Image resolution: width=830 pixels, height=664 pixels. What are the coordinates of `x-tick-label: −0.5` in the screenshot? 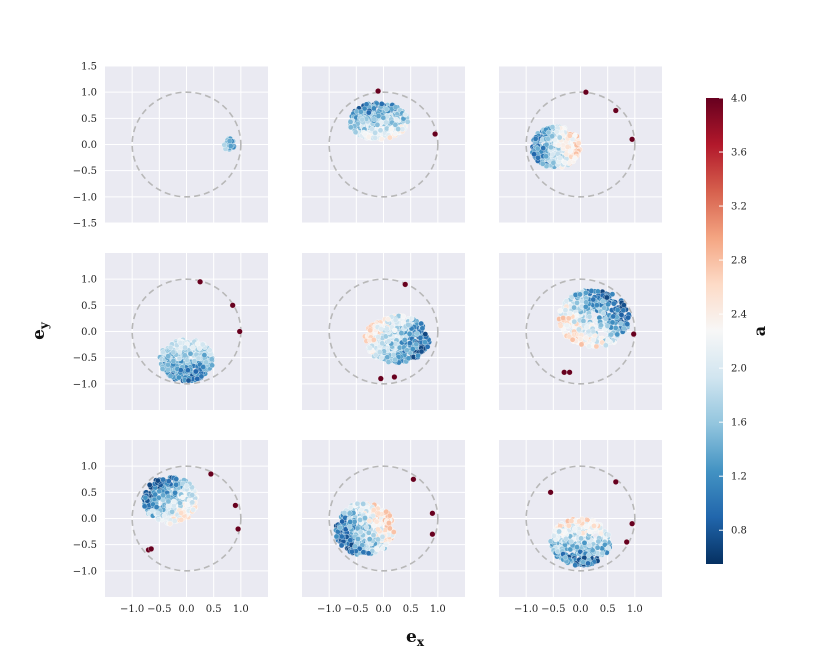 It's located at (356, 609).